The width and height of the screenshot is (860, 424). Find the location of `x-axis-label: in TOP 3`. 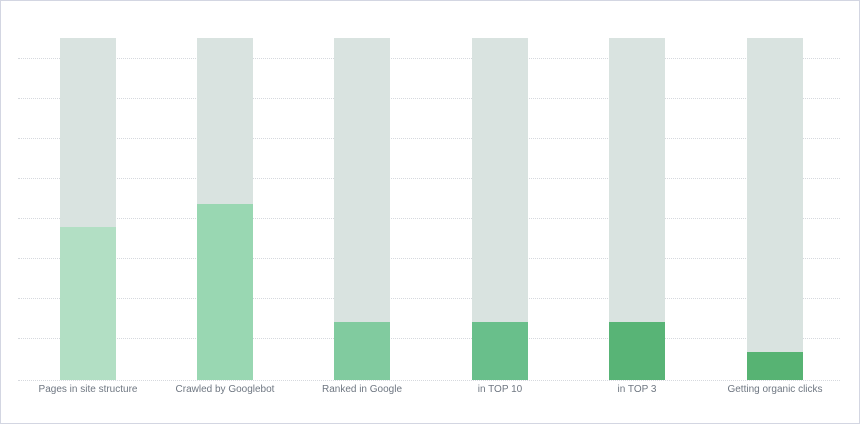

x-axis-label: in TOP 3 is located at coordinates (637, 389).